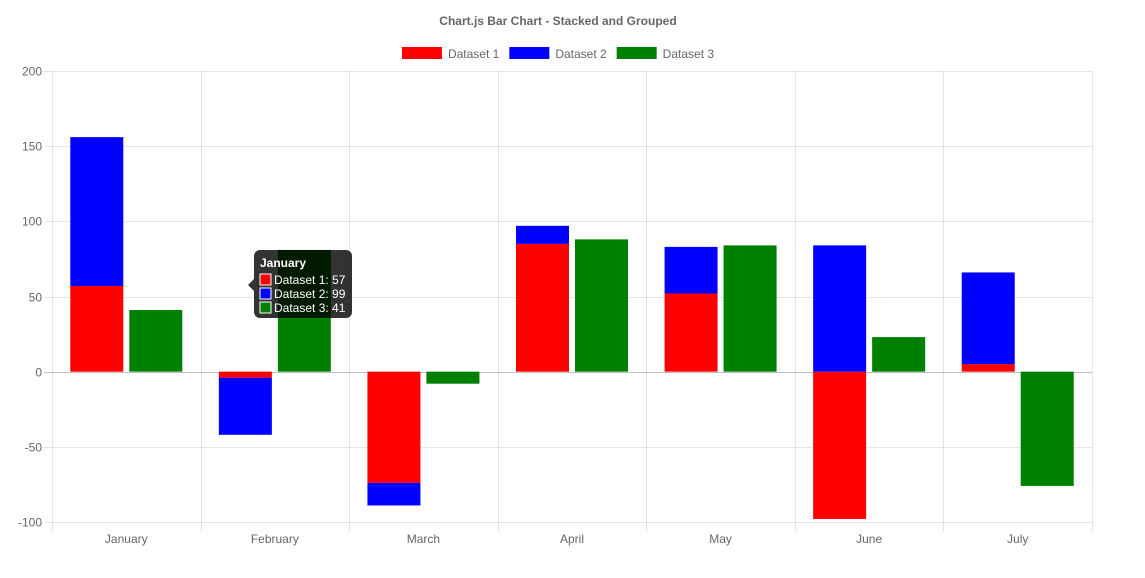  What do you see at coordinates (750, 308) in the screenshot?
I see `bar-dataset-3-may` at bounding box center [750, 308].